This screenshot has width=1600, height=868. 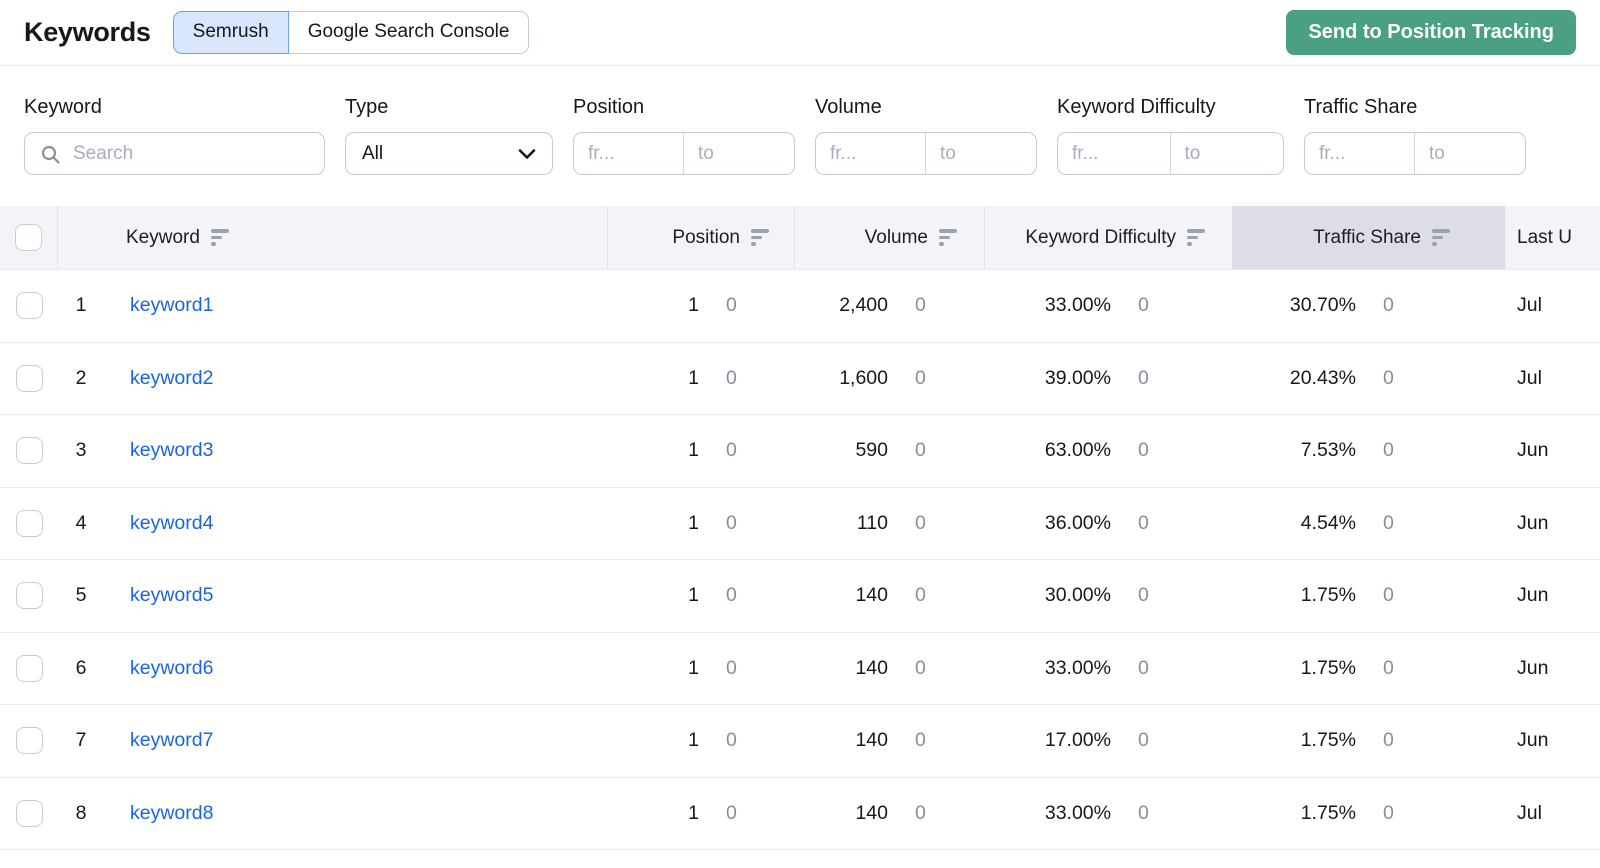 I want to click on table-row: 1 keyword1 1 0 2,400 0 33.00% 0 30.70% 0 Jul, so click(x=800, y=306).